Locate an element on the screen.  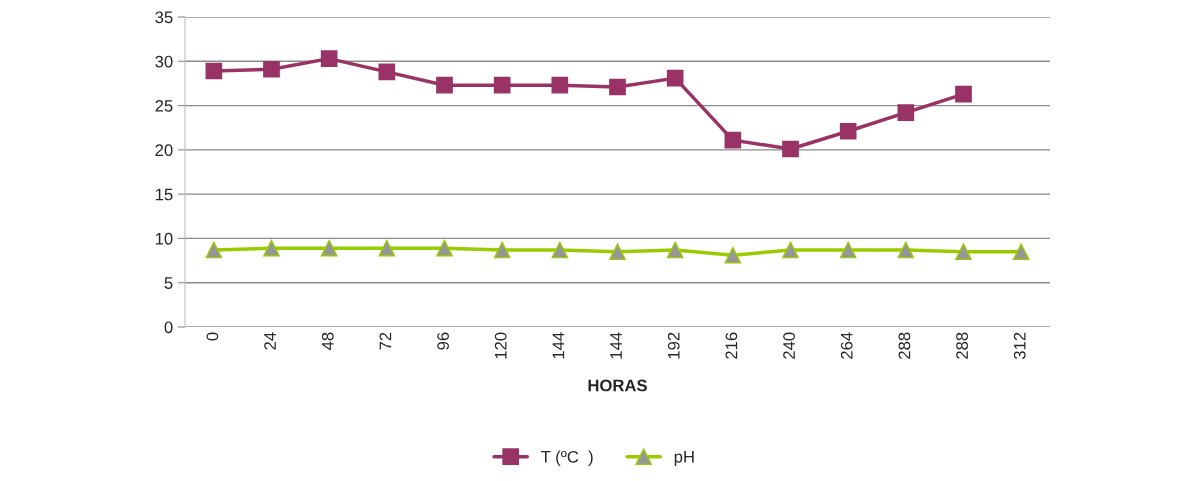
x-tick-label: 216 is located at coordinates (731, 345).